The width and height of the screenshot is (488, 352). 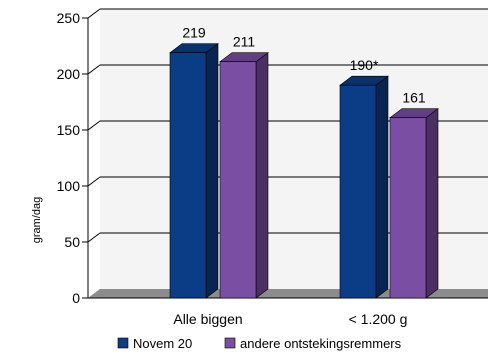 I want to click on y-axis-label: gram/dag, so click(x=37, y=220).